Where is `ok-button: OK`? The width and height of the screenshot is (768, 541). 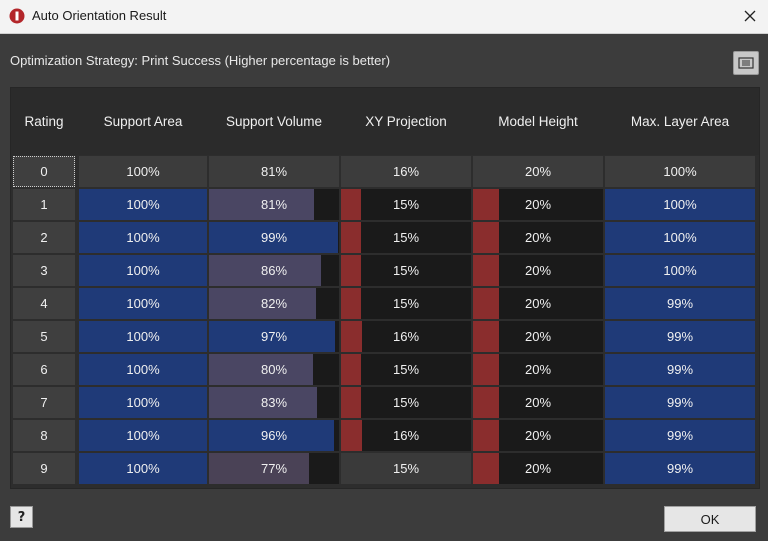 ok-button: OK is located at coordinates (710, 519).